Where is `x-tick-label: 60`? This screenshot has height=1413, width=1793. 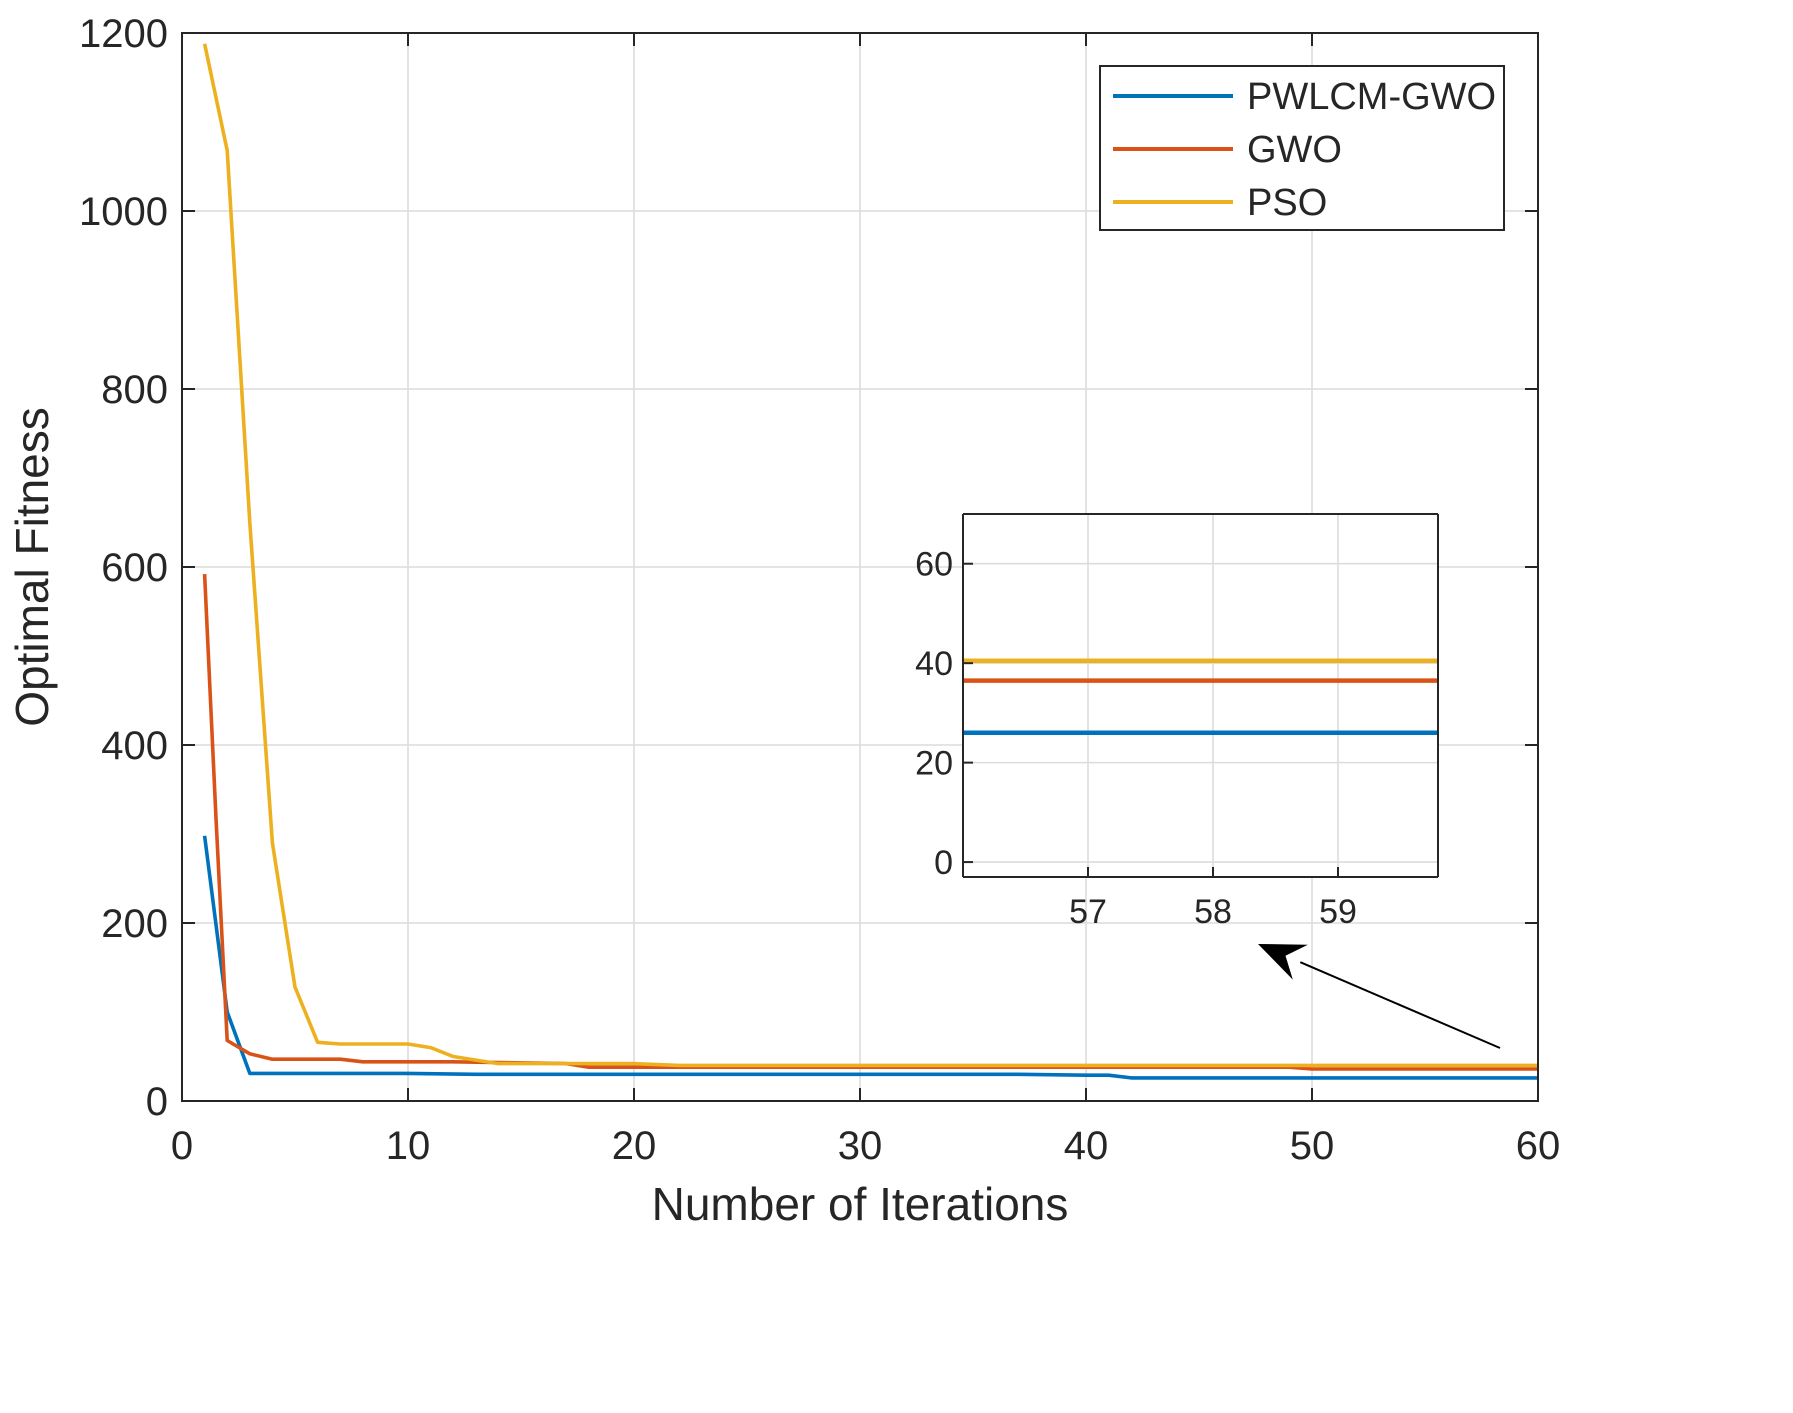 x-tick-label: 60 is located at coordinates (1538, 1146).